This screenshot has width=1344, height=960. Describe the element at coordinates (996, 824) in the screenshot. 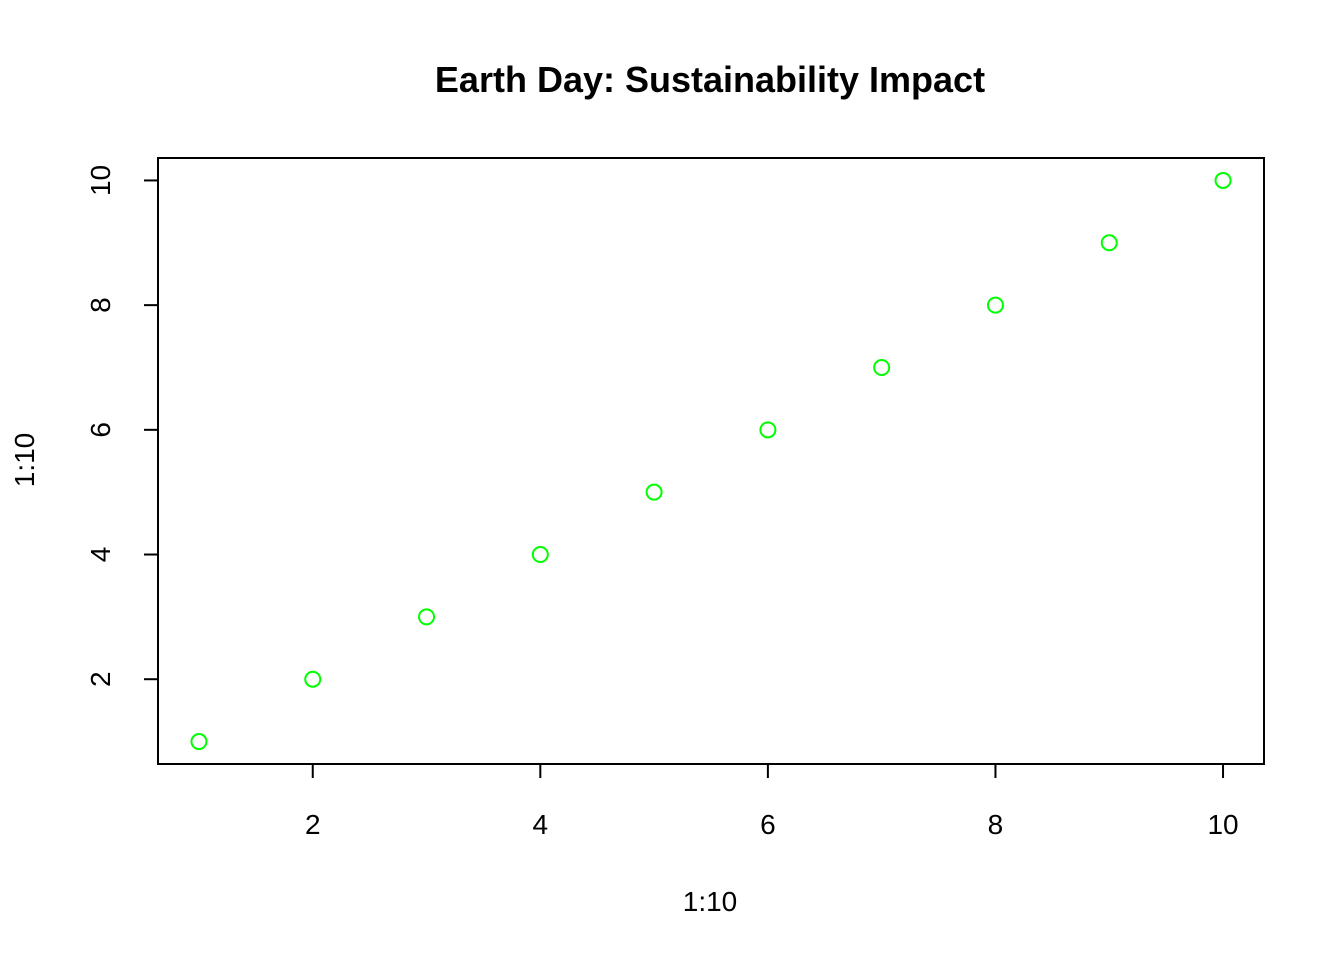

I see `x-tick-label: 8` at that location.